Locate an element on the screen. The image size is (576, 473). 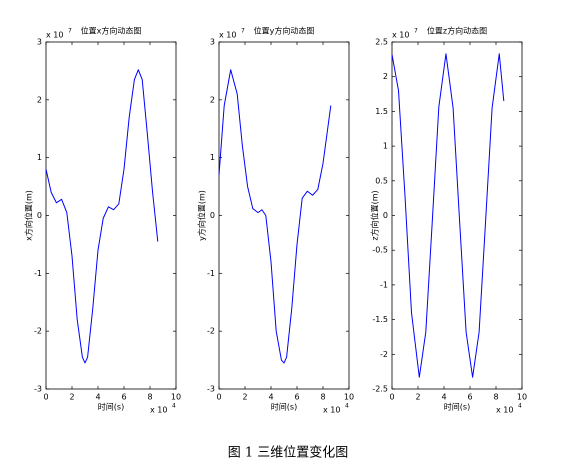
y-tick-label: -0.5 is located at coordinates (380, 250).